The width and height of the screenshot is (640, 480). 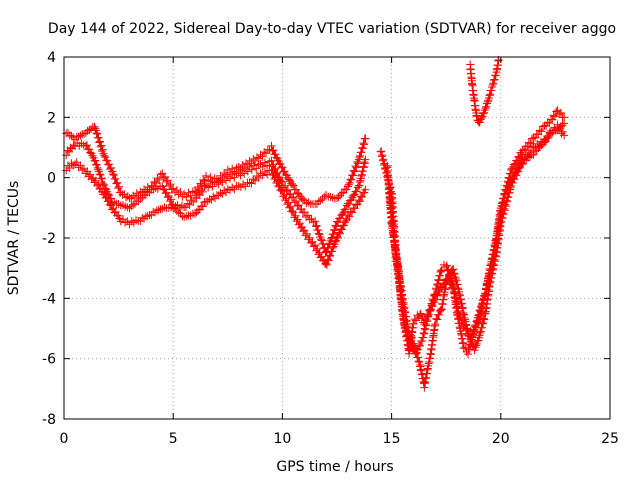 What do you see at coordinates (49, 239) in the screenshot?
I see `y-tick-label: -2` at bounding box center [49, 239].